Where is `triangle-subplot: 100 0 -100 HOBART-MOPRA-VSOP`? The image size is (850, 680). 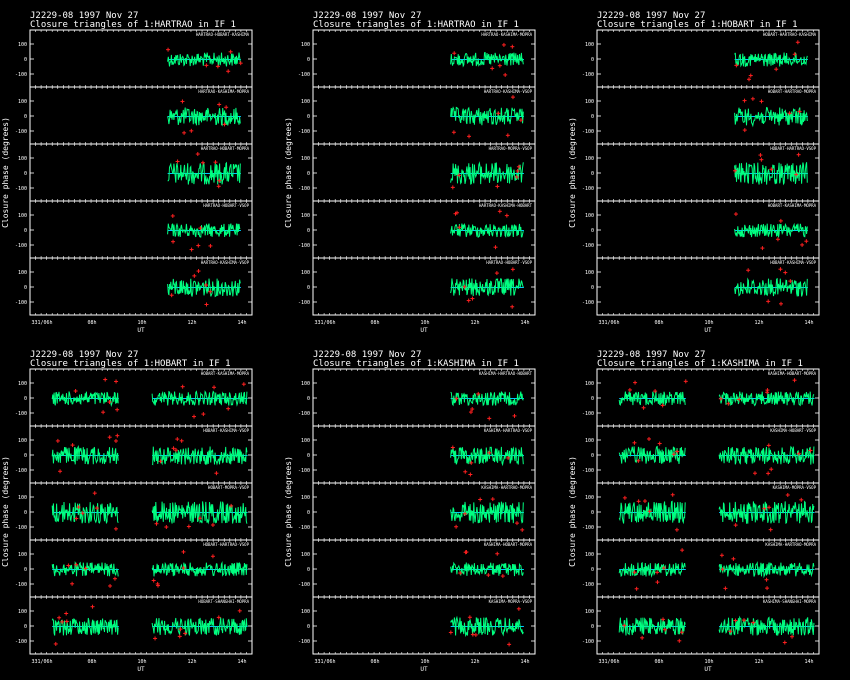
triangle-subplot: 100 0 -100 HOBART-MOPRA-VSOP is located at coordinates (134, 511).